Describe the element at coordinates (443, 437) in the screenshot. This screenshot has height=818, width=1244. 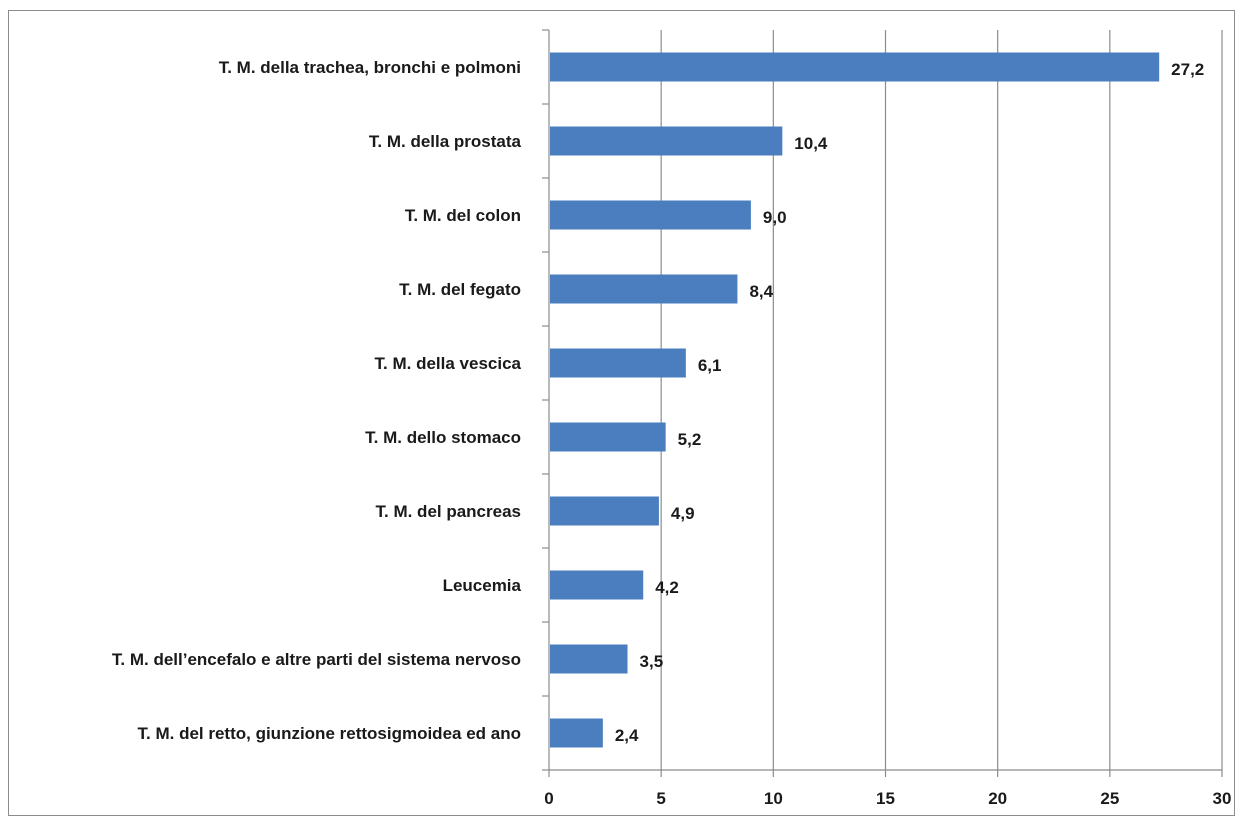
I see `category-label: T. M. dello stomaco` at that location.